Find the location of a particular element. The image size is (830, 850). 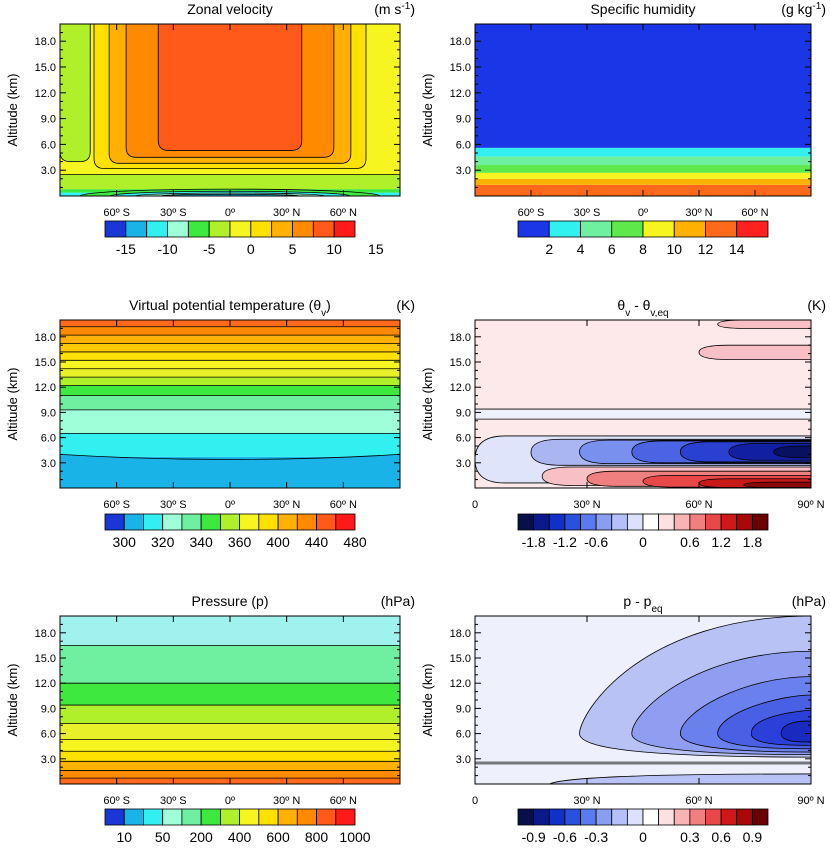

panel-title: p - peq is located at coordinates (642, 604).